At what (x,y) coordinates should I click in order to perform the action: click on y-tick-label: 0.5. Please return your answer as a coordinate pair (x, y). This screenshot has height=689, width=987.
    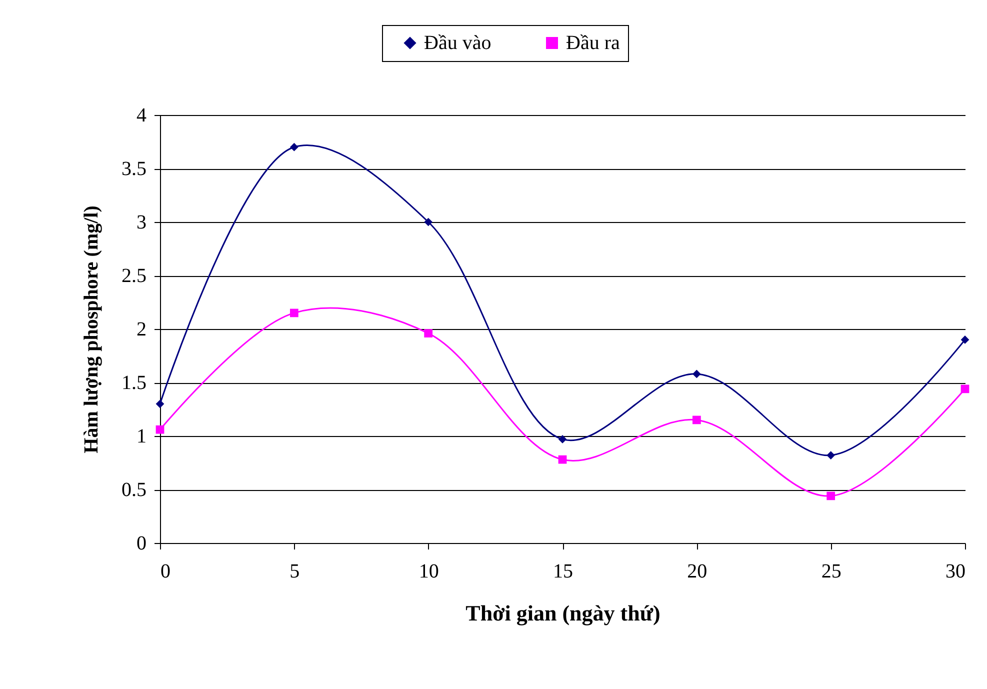
    Looking at the image, I should click on (134, 490).